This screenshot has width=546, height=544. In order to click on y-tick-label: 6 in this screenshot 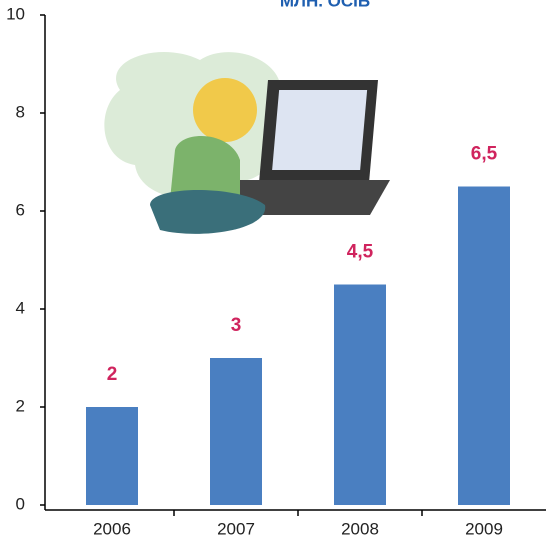, I will do `click(20, 209)`.